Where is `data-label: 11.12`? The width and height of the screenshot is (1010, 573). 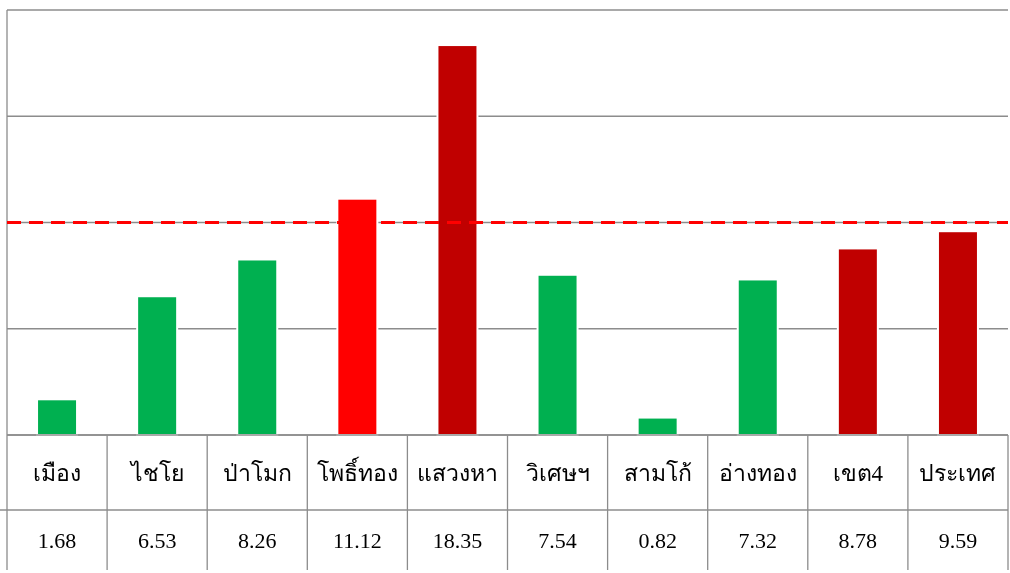
data-label: 11.12 is located at coordinates (357, 540).